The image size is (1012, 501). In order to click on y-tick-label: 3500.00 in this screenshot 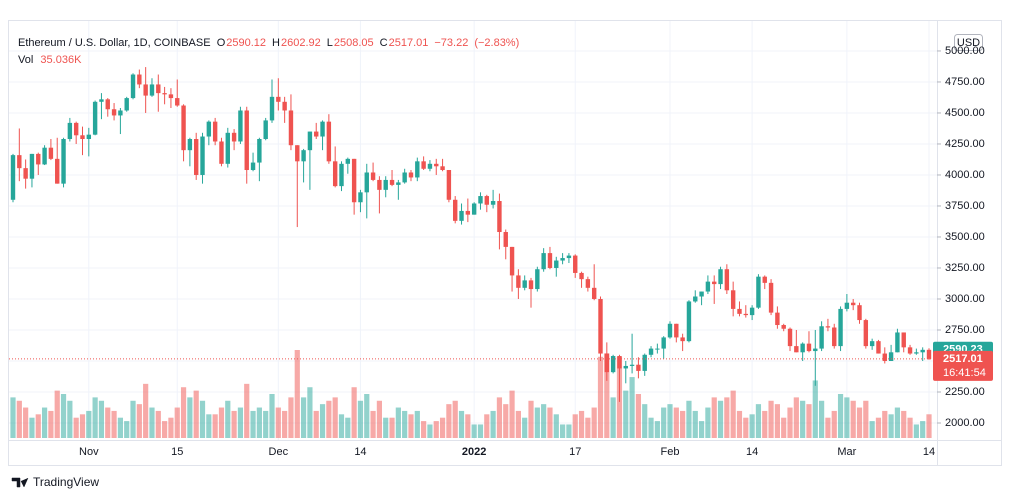, I will do `click(965, 237)`.